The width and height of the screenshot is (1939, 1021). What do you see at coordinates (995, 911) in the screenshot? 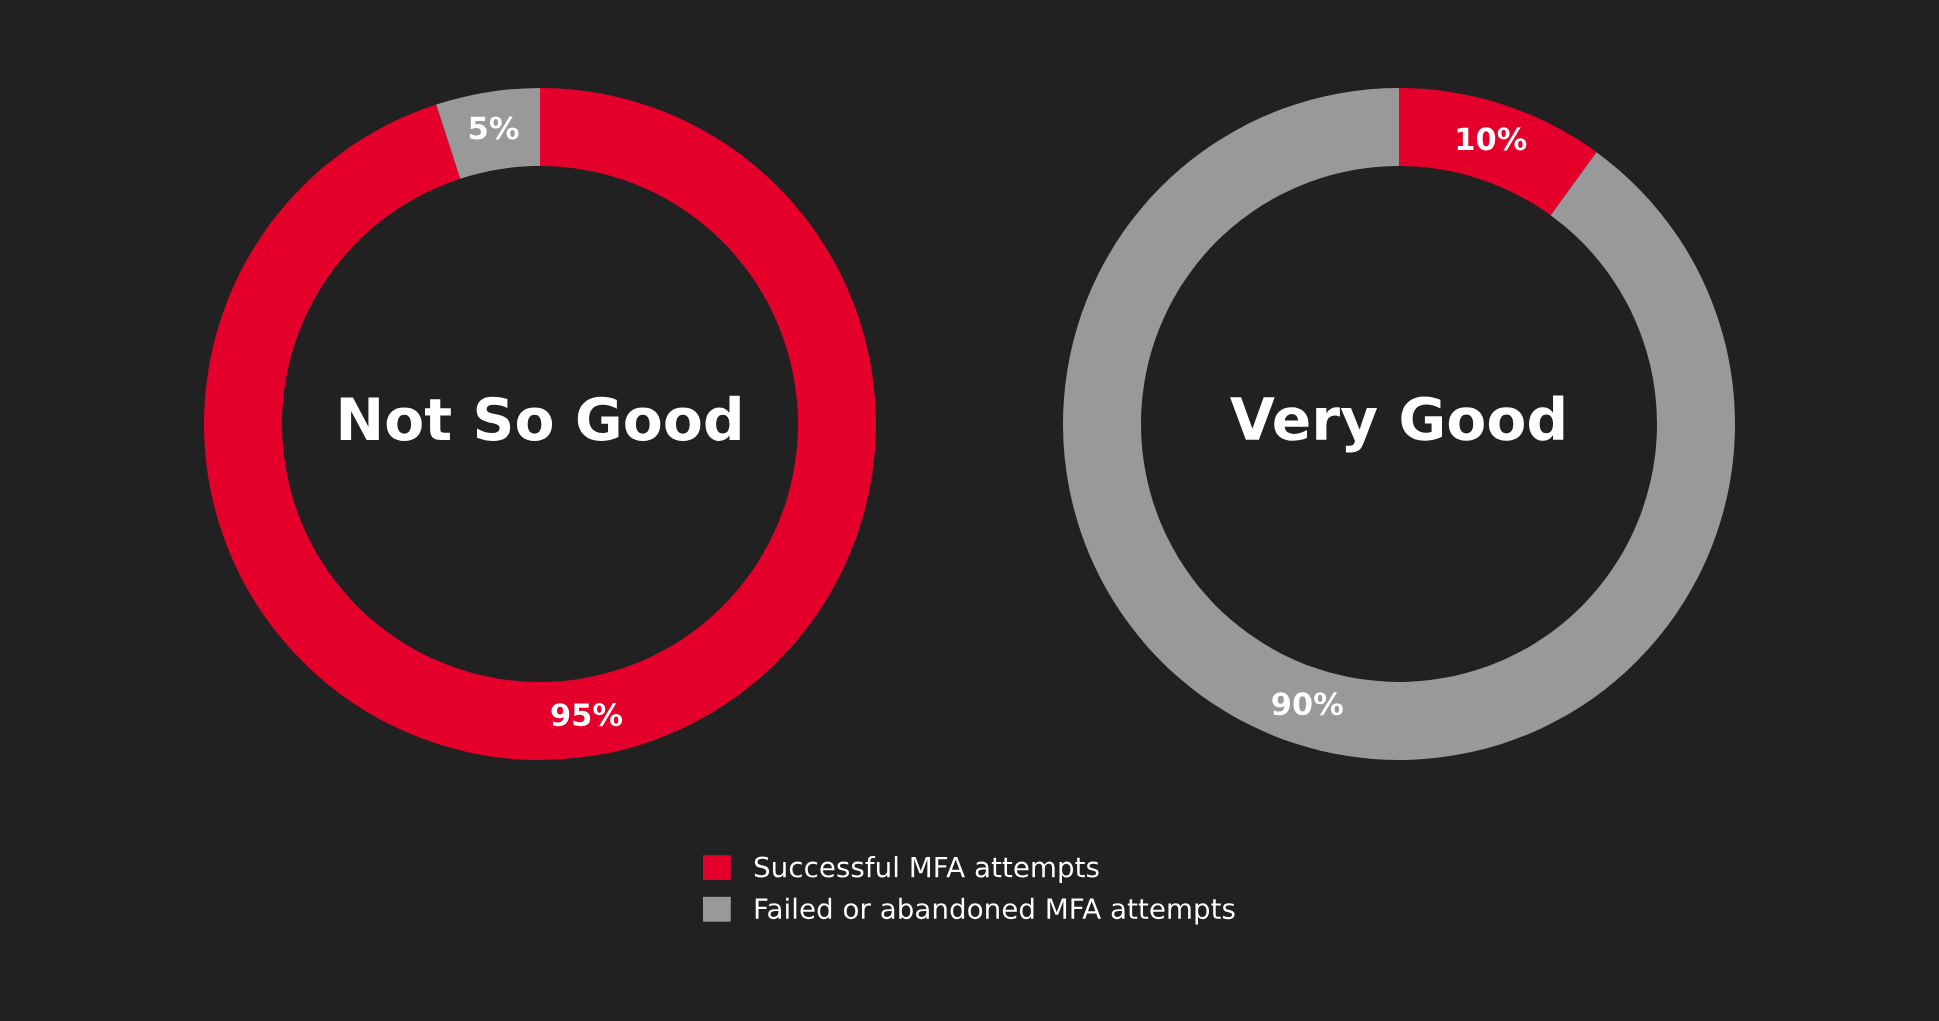
I see `legend-label: Failed or abandoned MFA attempts` at bounding box center [995, 911].